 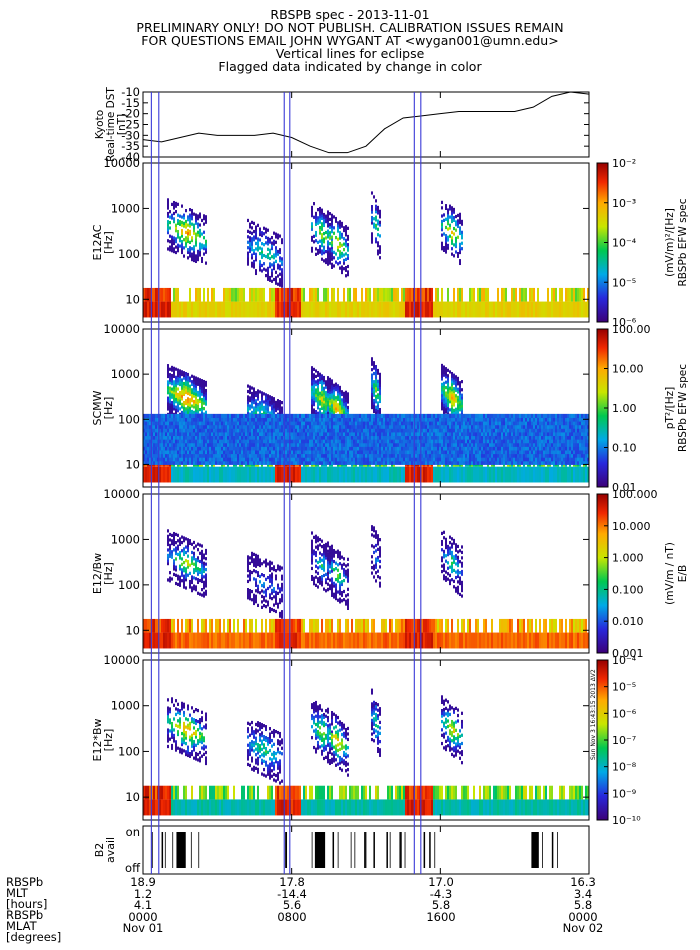 I want to click on dst-ytick-label: -35, so click(x=130, y=146).